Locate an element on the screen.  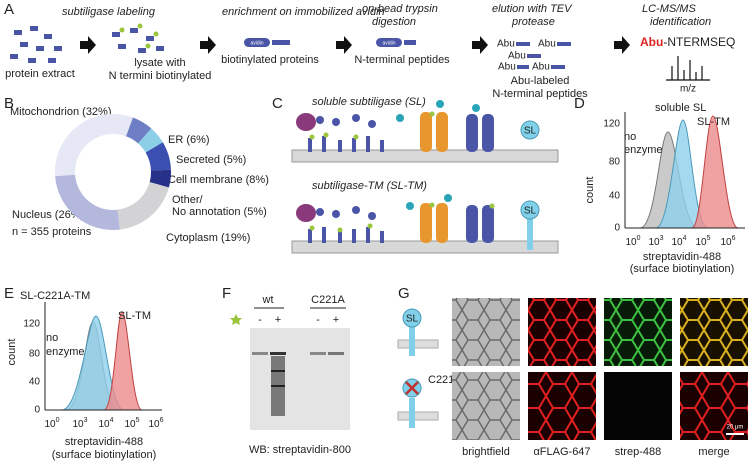
spectrum is located at coordinates (688, 68).